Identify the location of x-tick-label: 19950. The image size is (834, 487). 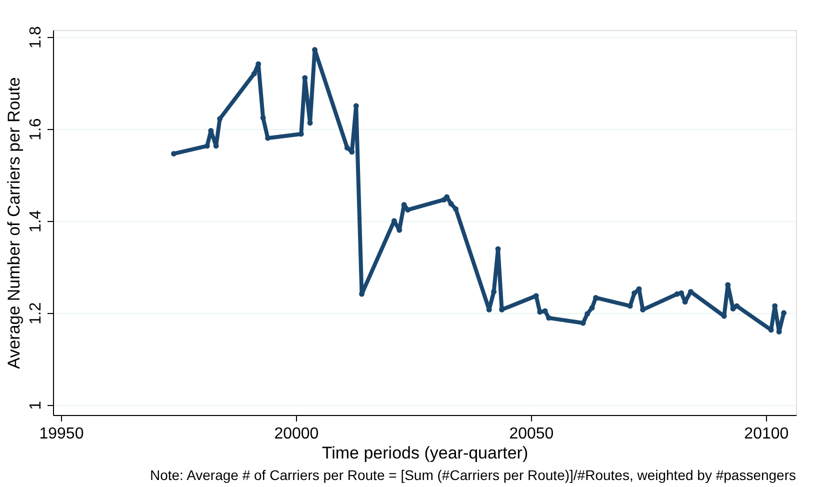
(61, 434).